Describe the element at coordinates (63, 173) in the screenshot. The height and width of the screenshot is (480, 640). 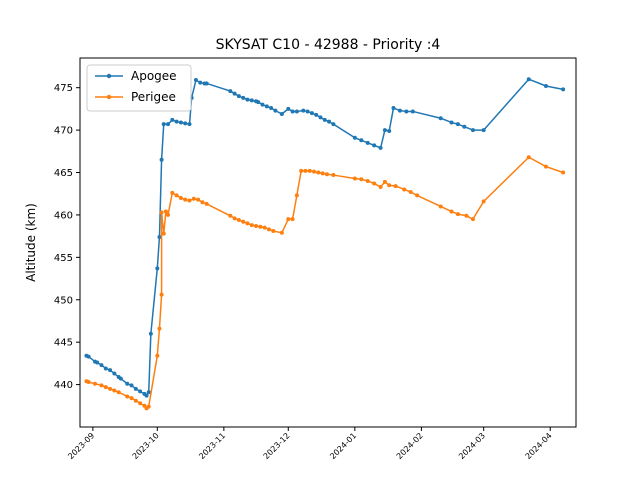
I see `y-tick-label: 465` at that location.